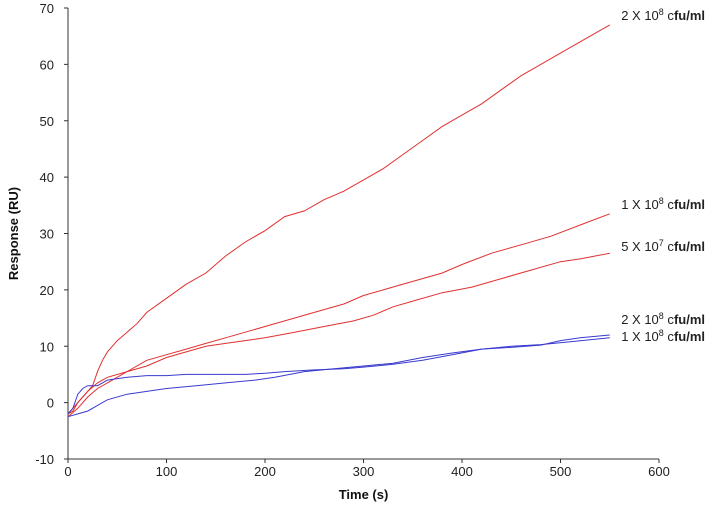  Describe the element at coordinates (47, 64) in the screenshot. I see `y-tick-label: 60` at that location.